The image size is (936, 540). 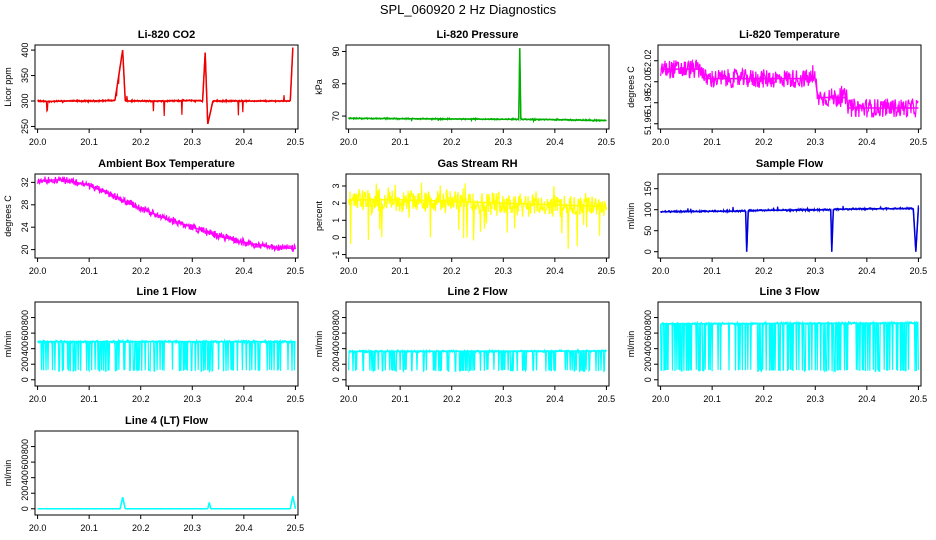 I want to click on y-axis-label: percent, so click(x=319, y=215).